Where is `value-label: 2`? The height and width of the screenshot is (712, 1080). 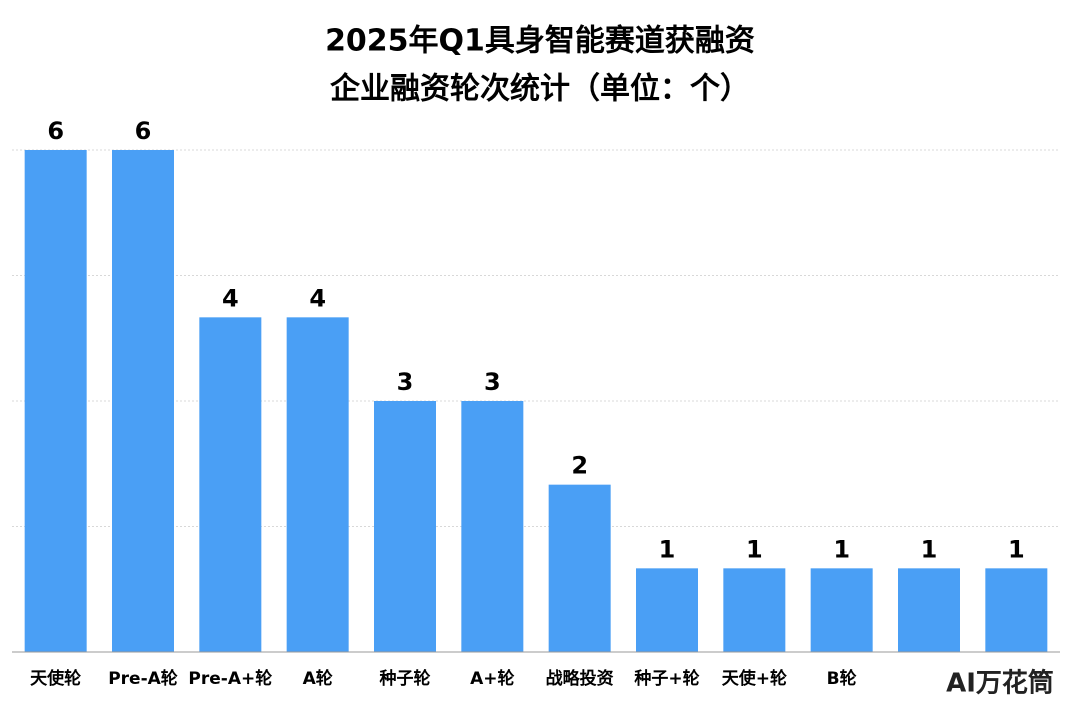
value-label: 2 is located at coordinates (579, 466).